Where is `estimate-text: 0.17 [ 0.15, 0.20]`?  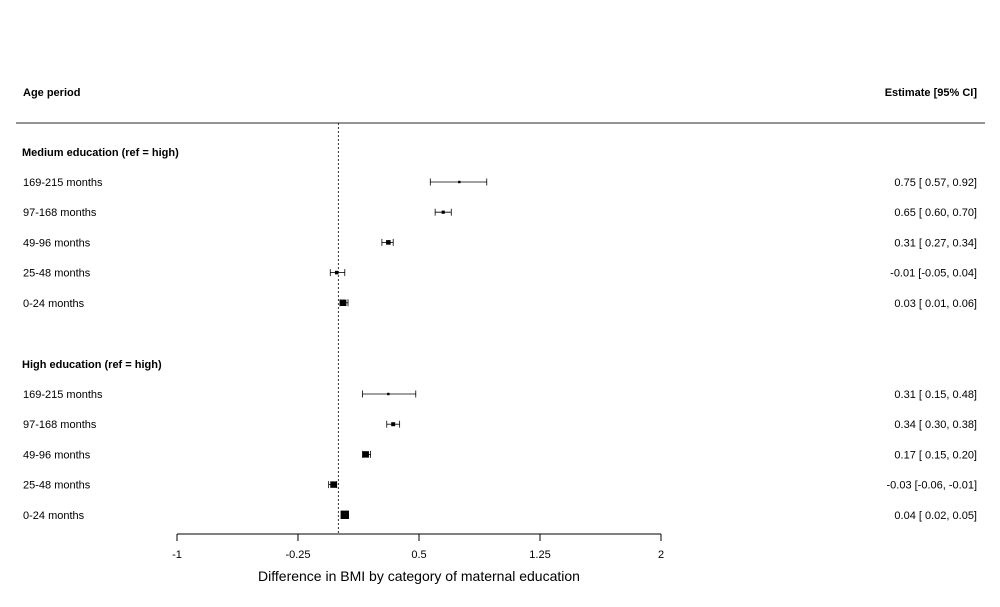
estimate-text: 0.17 [ 0.15, 0.20] is located at coordinates (935, 455).